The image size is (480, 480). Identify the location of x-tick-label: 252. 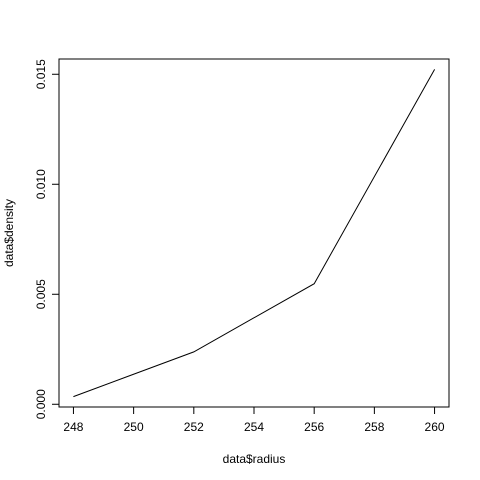
(194, 427).